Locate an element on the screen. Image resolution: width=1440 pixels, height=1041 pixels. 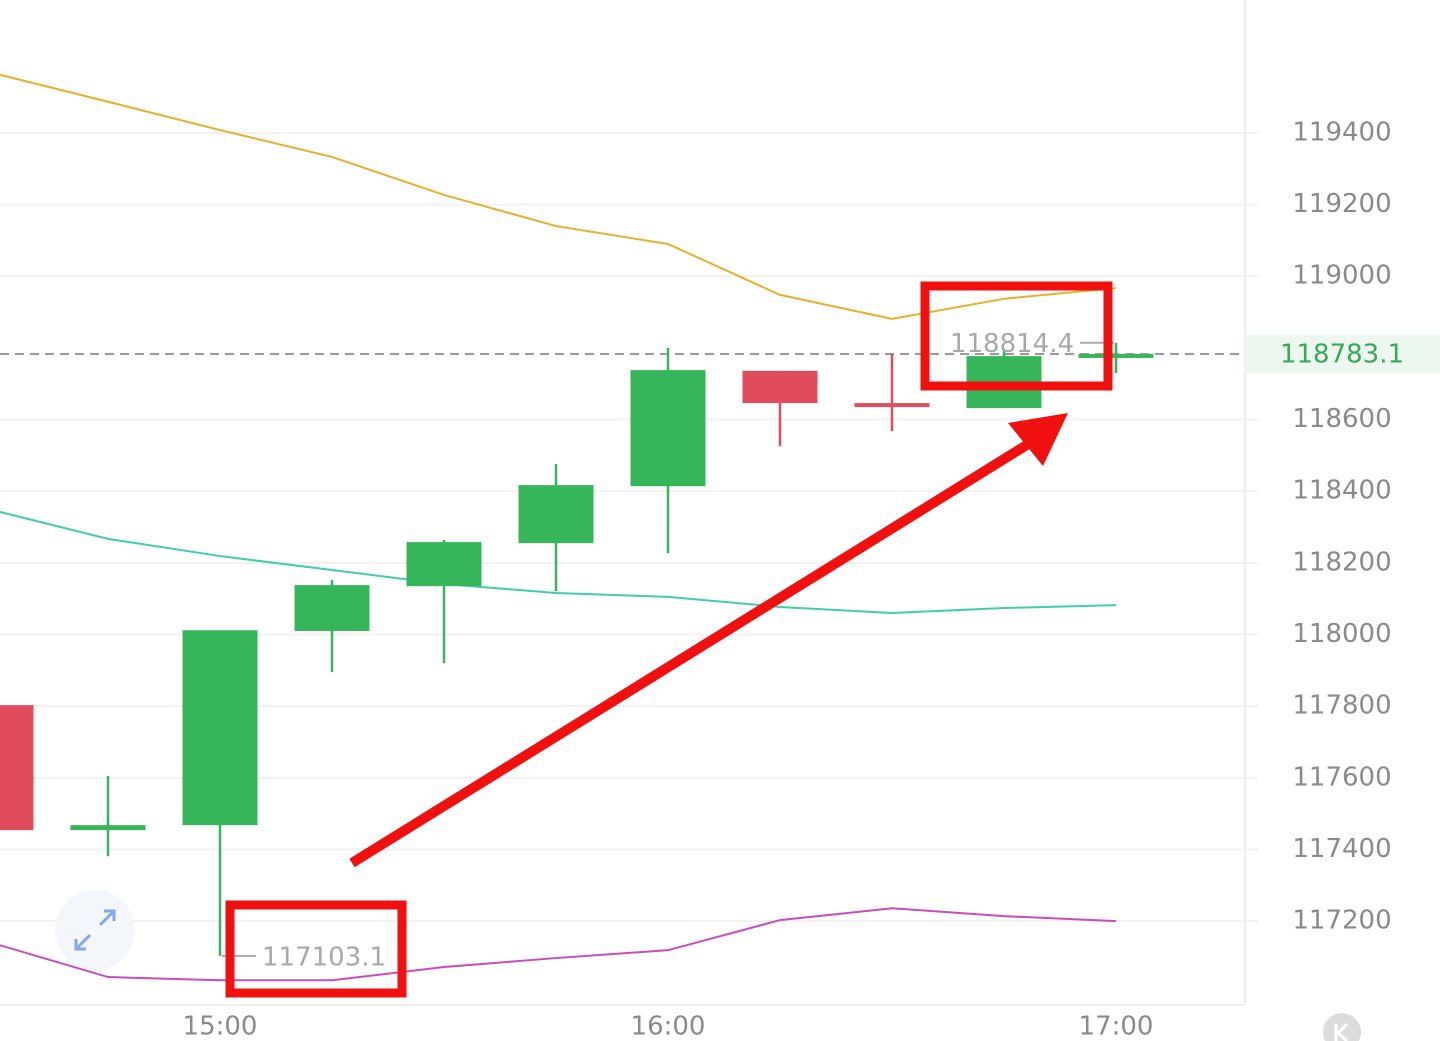
x-tick-label: 16:00 is located at coordinates (668, 1026).